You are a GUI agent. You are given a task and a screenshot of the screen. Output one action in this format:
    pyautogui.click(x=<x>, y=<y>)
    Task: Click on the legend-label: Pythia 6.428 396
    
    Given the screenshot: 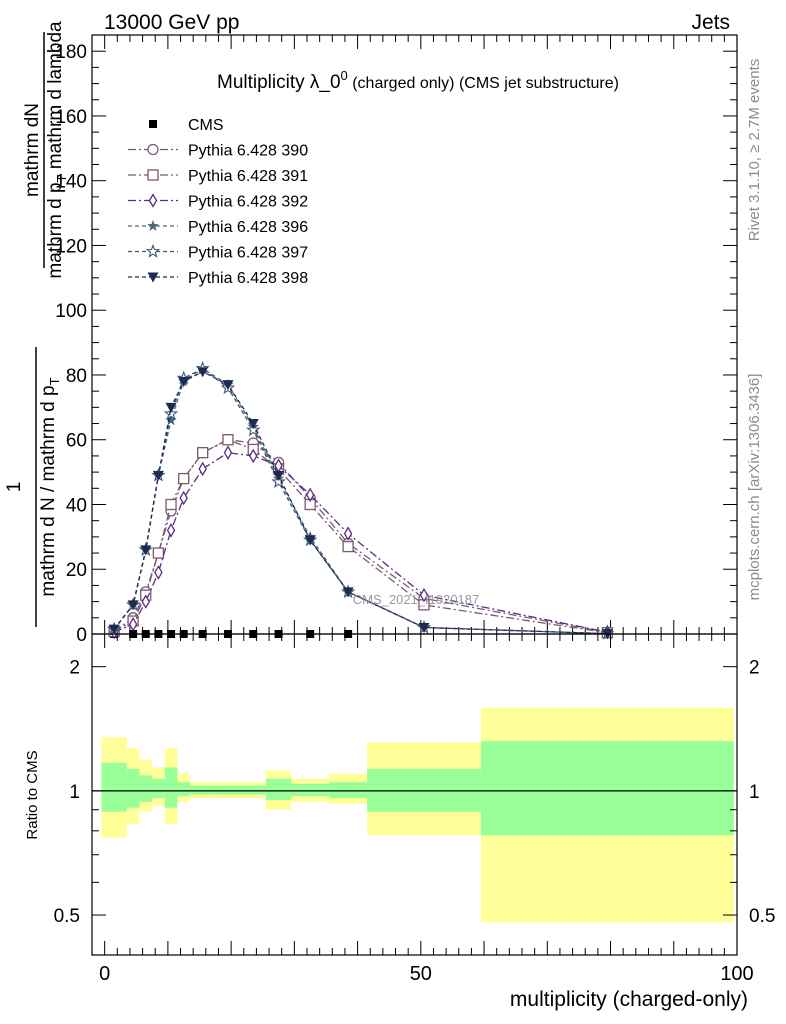 What is the action you would take?
    pyautogui.click(x=248, y=227)
    